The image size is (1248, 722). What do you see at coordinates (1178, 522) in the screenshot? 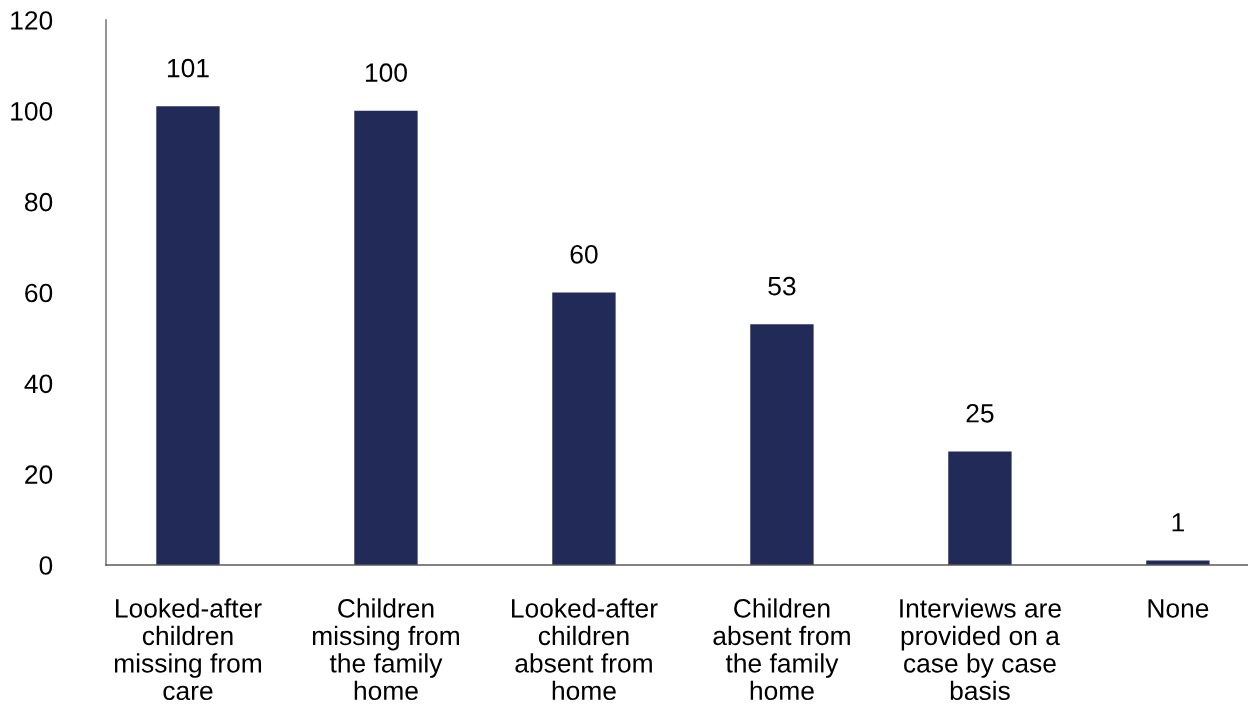
I see `data-label: 1` at bounding box center [1178, 522].